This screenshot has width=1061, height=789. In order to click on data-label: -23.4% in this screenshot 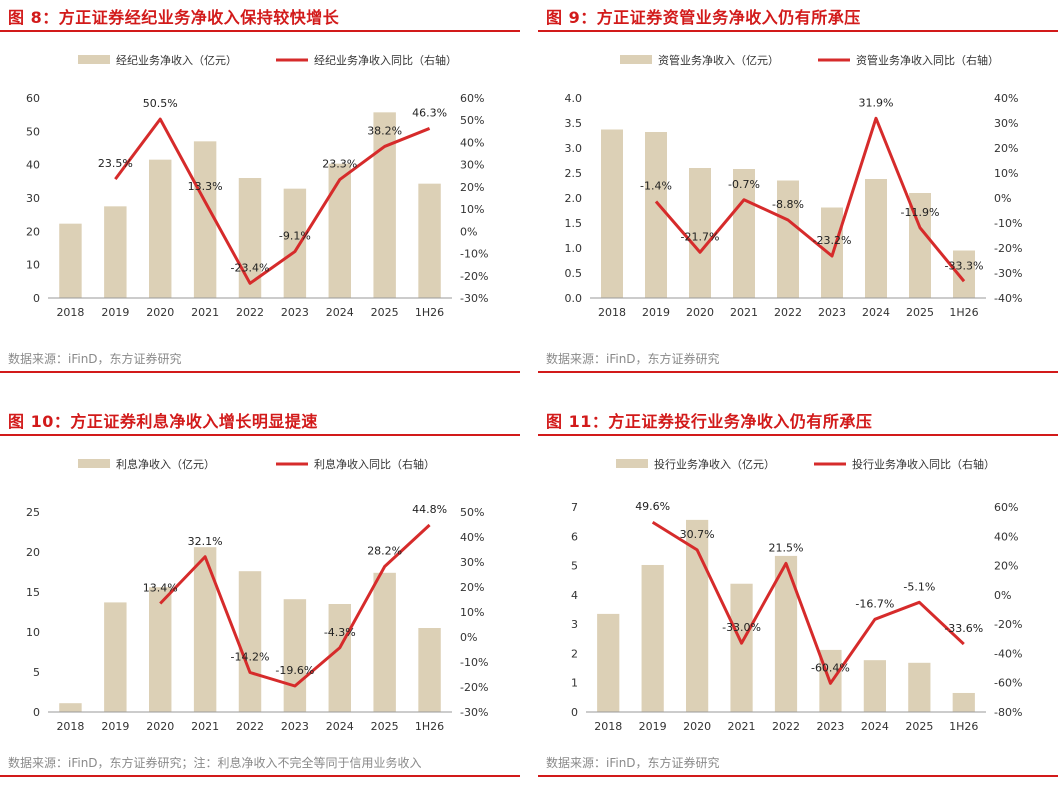, I will do `click(250, 267)`.